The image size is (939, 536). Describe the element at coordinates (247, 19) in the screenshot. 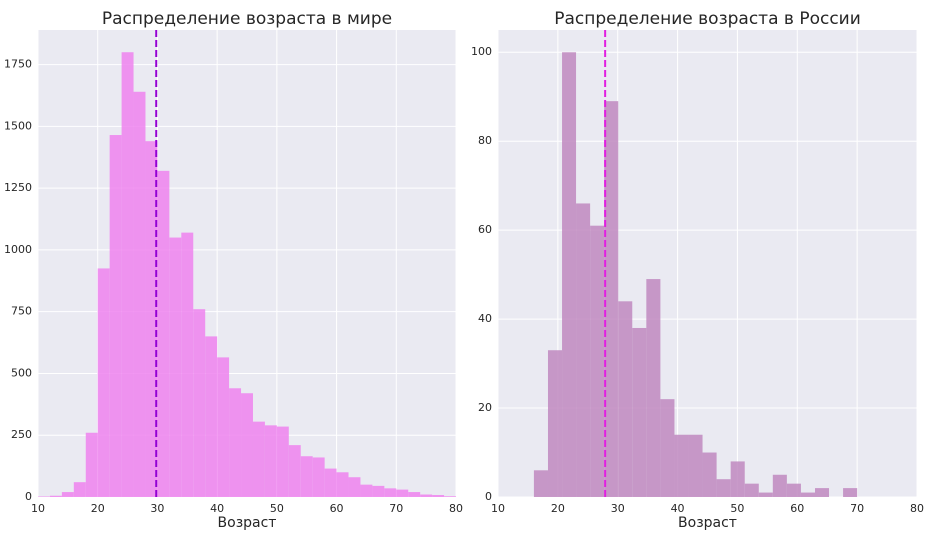

I see `chart-title: Распределение возраста в мире` at that location.